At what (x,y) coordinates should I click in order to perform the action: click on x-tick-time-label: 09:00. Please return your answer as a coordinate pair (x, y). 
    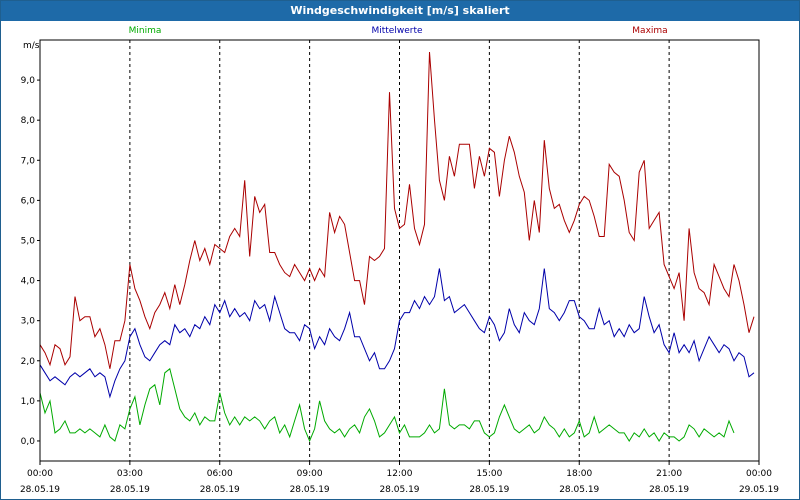
    Looking at the image, I should click on (310, 474).